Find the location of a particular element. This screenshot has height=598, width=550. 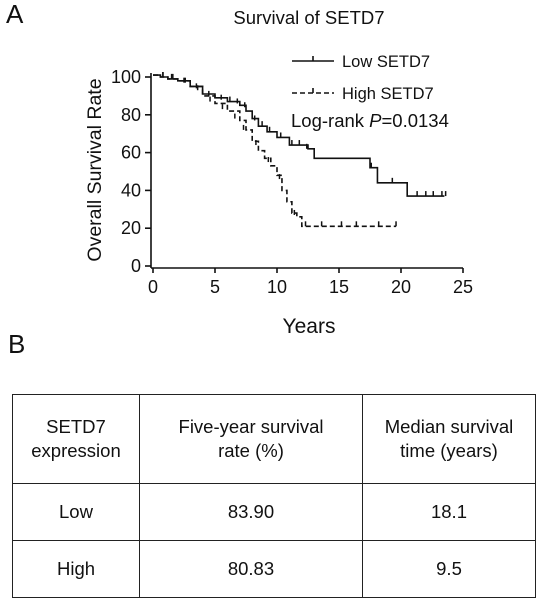

header-text: time (years) is located at coordinates (449, 450).